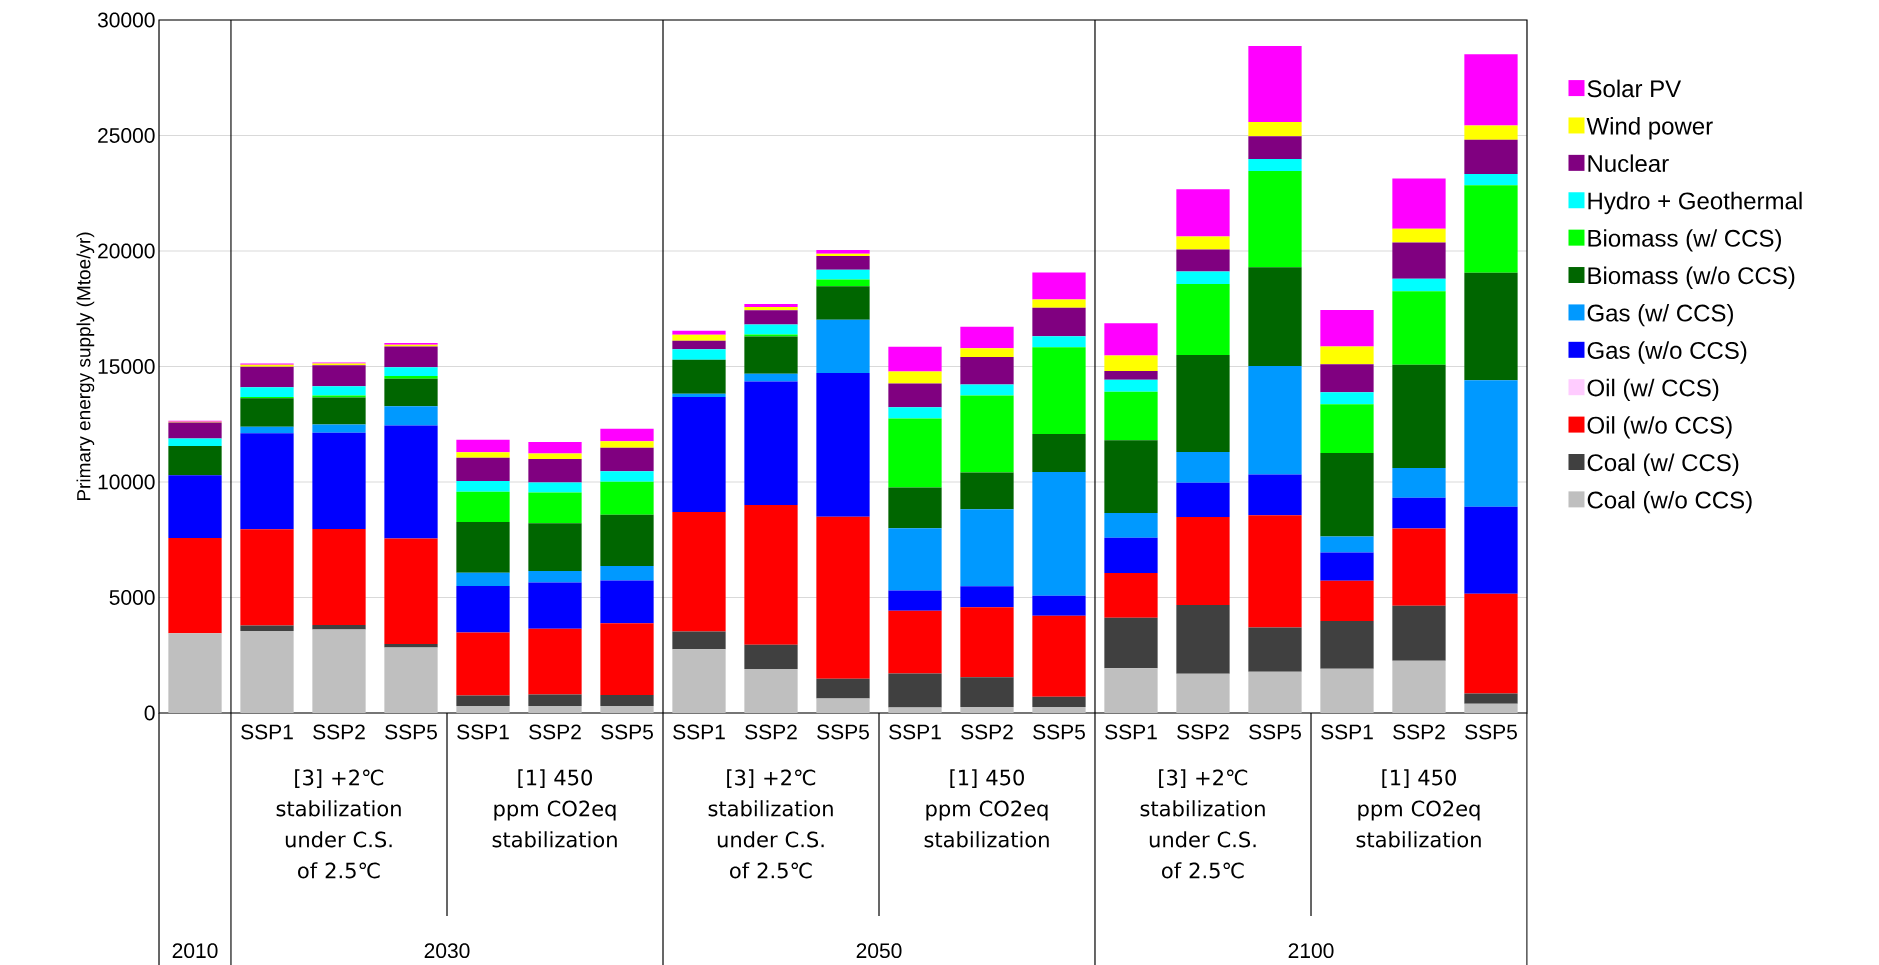 Image resolution: width=1879 pixels, height=965 pixels. Describe the element at coordinates (1695, 203) in the screenshot. I see `legend-label: Hydro + Geothermal` at that location.